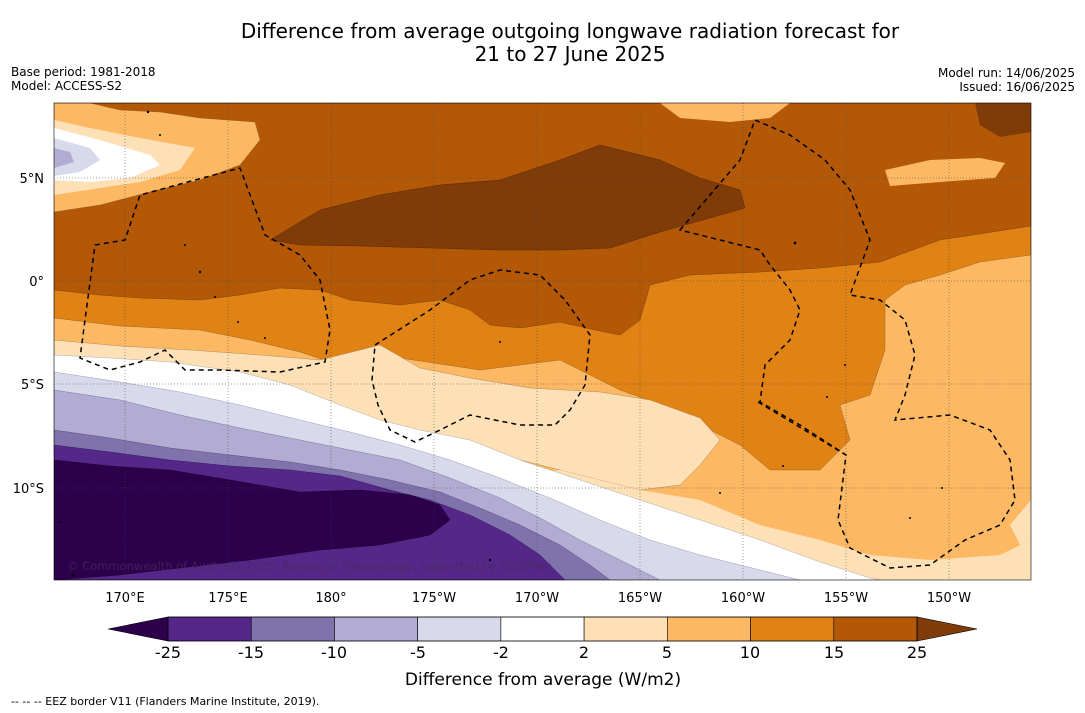 Image resolution: width=1085 pixels, height=713 pixels. What do you see at coordinates (834, 652) in the screenshot?
I see `colorbar-tick-label: 15` at bounding box center [834, 652].